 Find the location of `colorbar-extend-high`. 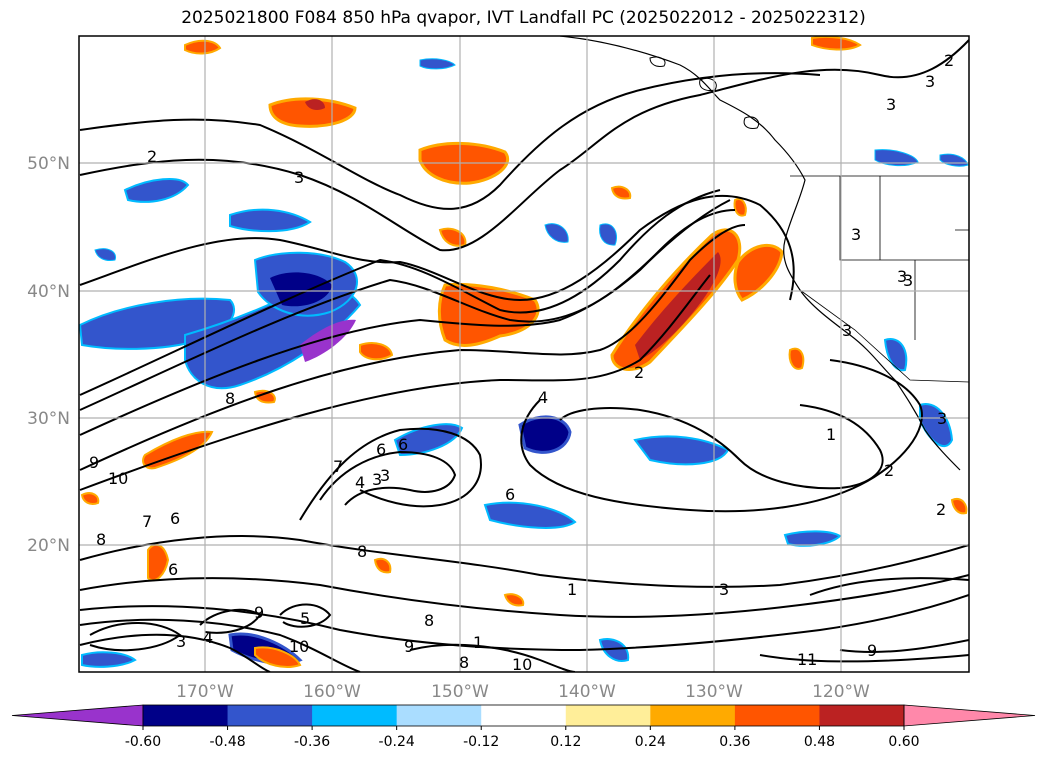

colorbar-extend-high is located at coordinates (969, 715).